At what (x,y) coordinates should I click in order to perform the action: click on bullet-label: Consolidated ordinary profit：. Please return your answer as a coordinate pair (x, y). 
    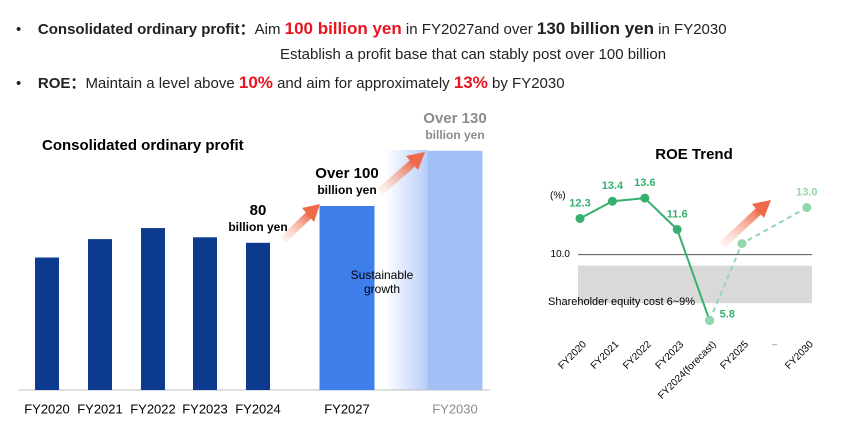
    Looking at the image, I should click on (146, 29).